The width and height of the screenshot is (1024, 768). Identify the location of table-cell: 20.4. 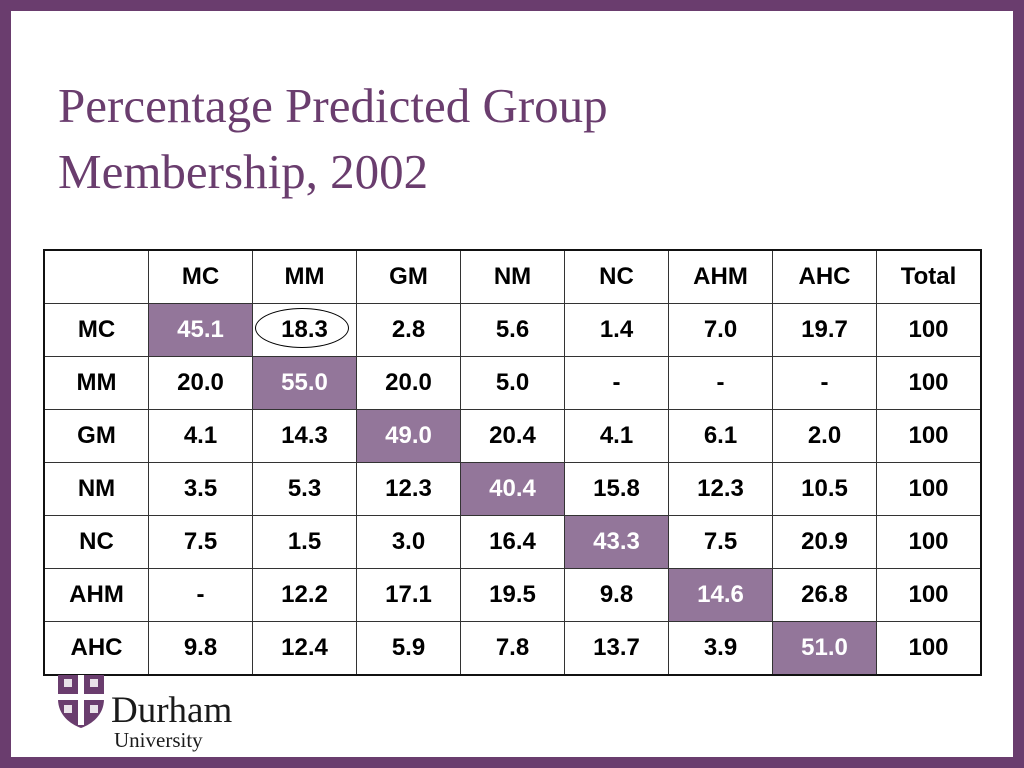
(512, 436).